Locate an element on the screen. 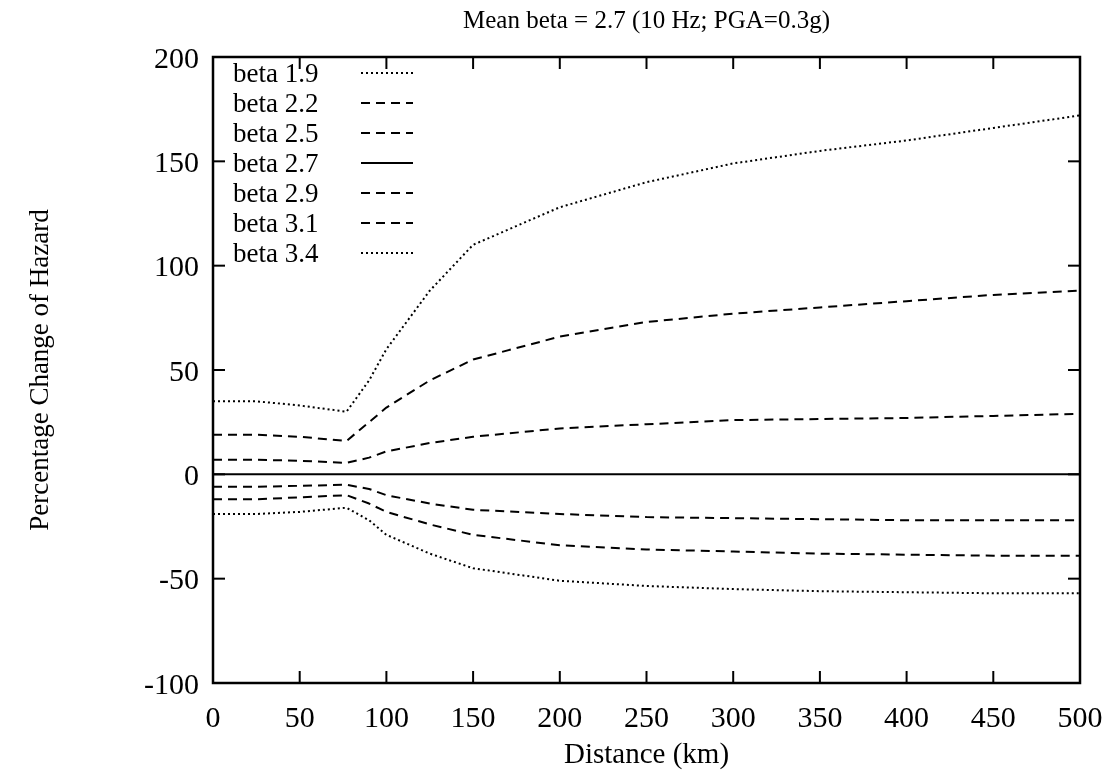 Image resolution: width=1115 pixels, height=775 pixels. x-tick-label: 200 is located at coordinates (560, 716).